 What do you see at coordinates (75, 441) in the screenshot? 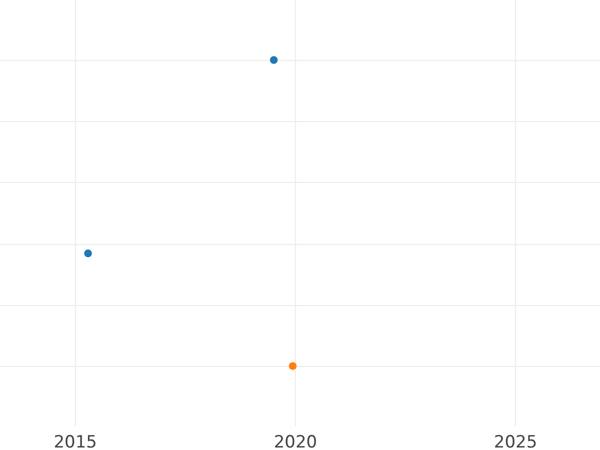
I see `x-tick-label: 2015` at bounding box center [75, 441].